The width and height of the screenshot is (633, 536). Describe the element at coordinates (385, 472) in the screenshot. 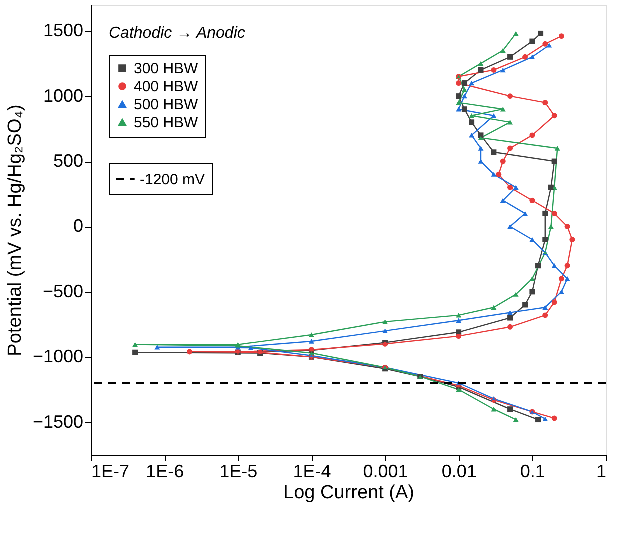

I see `x-tick-label: 0.001` at that location.